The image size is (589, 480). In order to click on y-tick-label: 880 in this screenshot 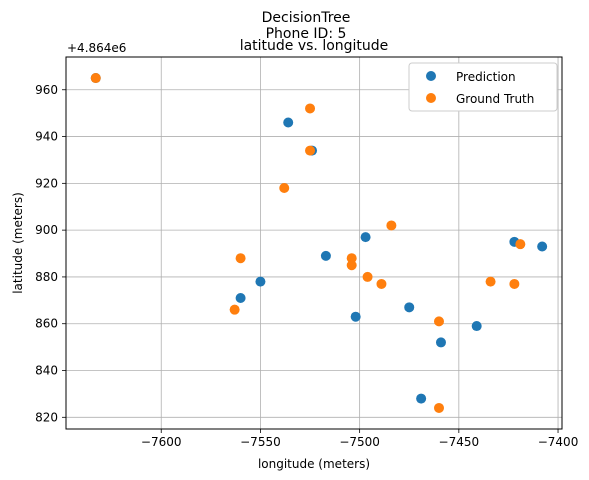, I will do `click(46, 277)`.